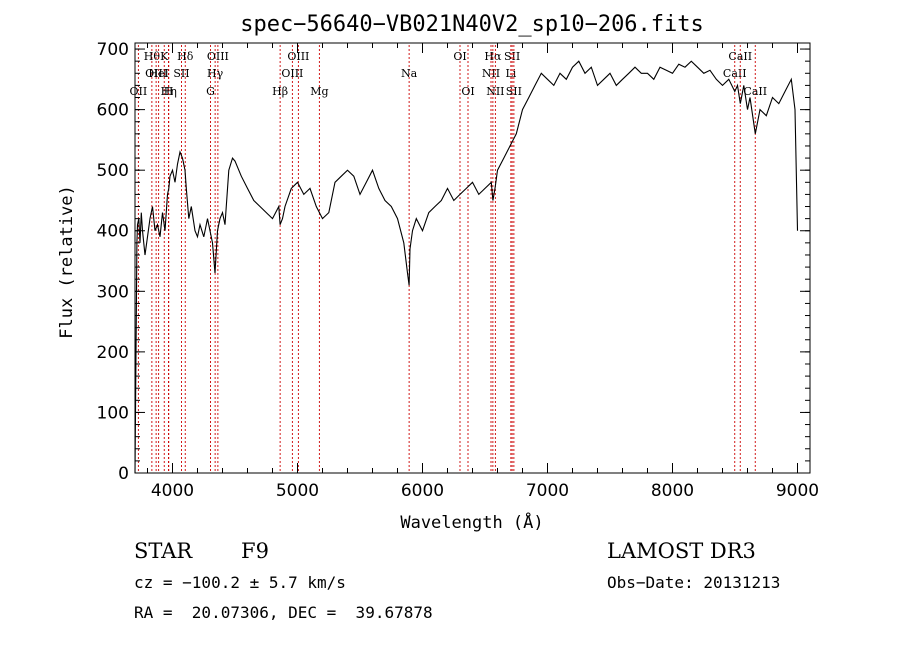  What do you see at coordinates (113, 353) in the screenshot?
I see `y-tick-label: 200` at bounding box center [113, 353].